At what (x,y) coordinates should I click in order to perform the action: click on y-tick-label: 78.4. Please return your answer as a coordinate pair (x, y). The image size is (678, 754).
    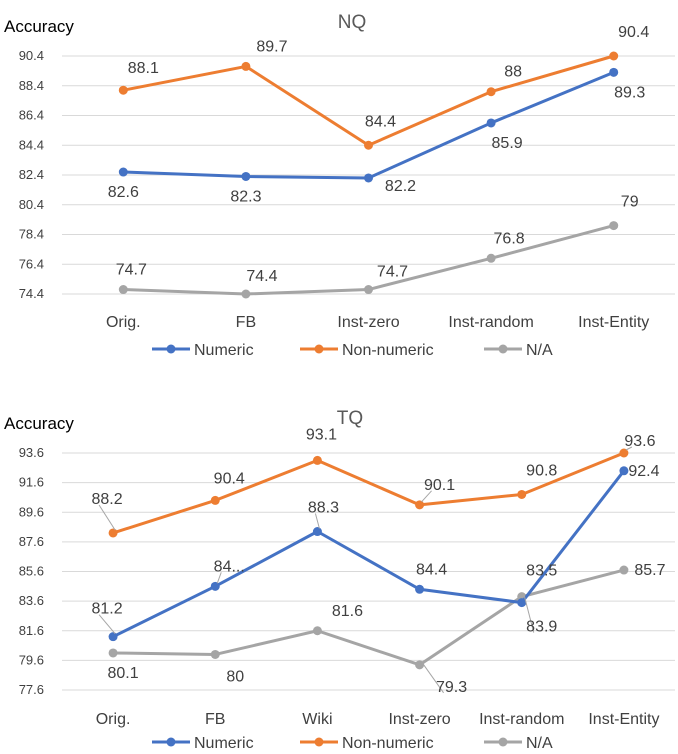
    Looking at the image, I should click on (31, 234).